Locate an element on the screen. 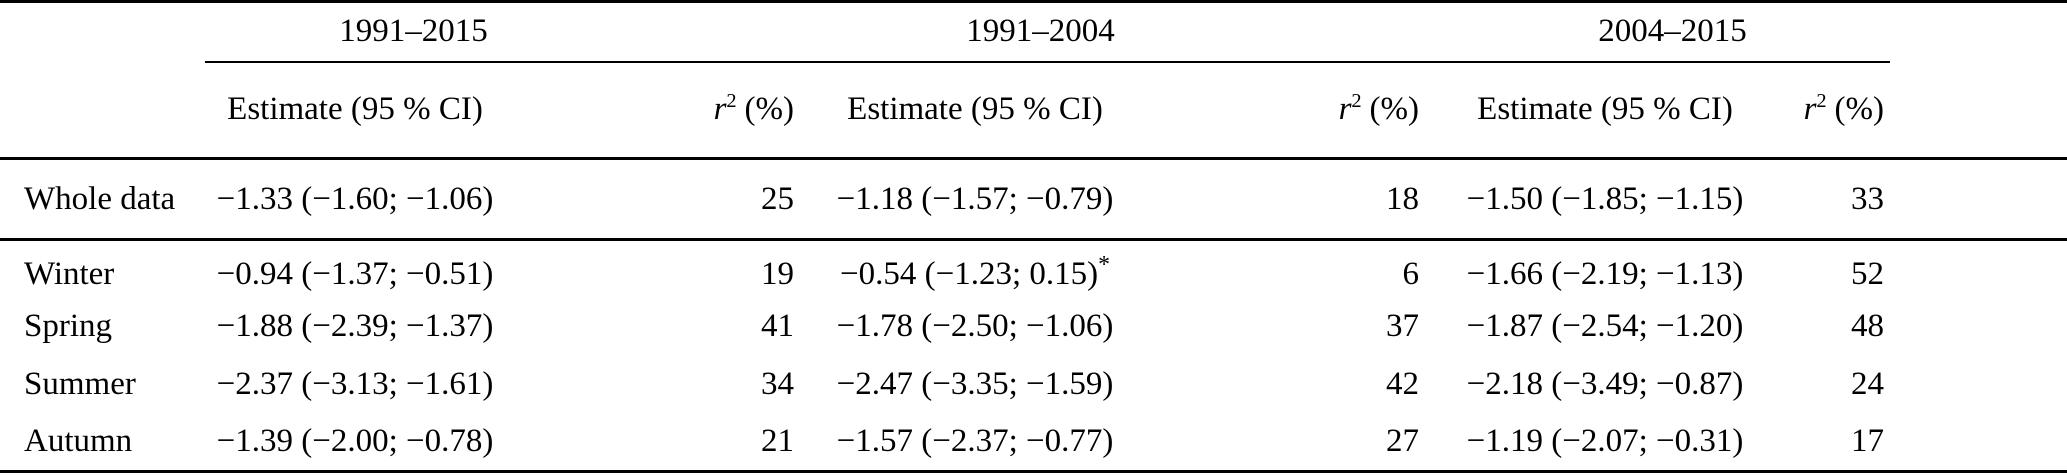 The width and height of the screenshot is (2067, 476). row-label: Winter is located at coordinates (69, 274).